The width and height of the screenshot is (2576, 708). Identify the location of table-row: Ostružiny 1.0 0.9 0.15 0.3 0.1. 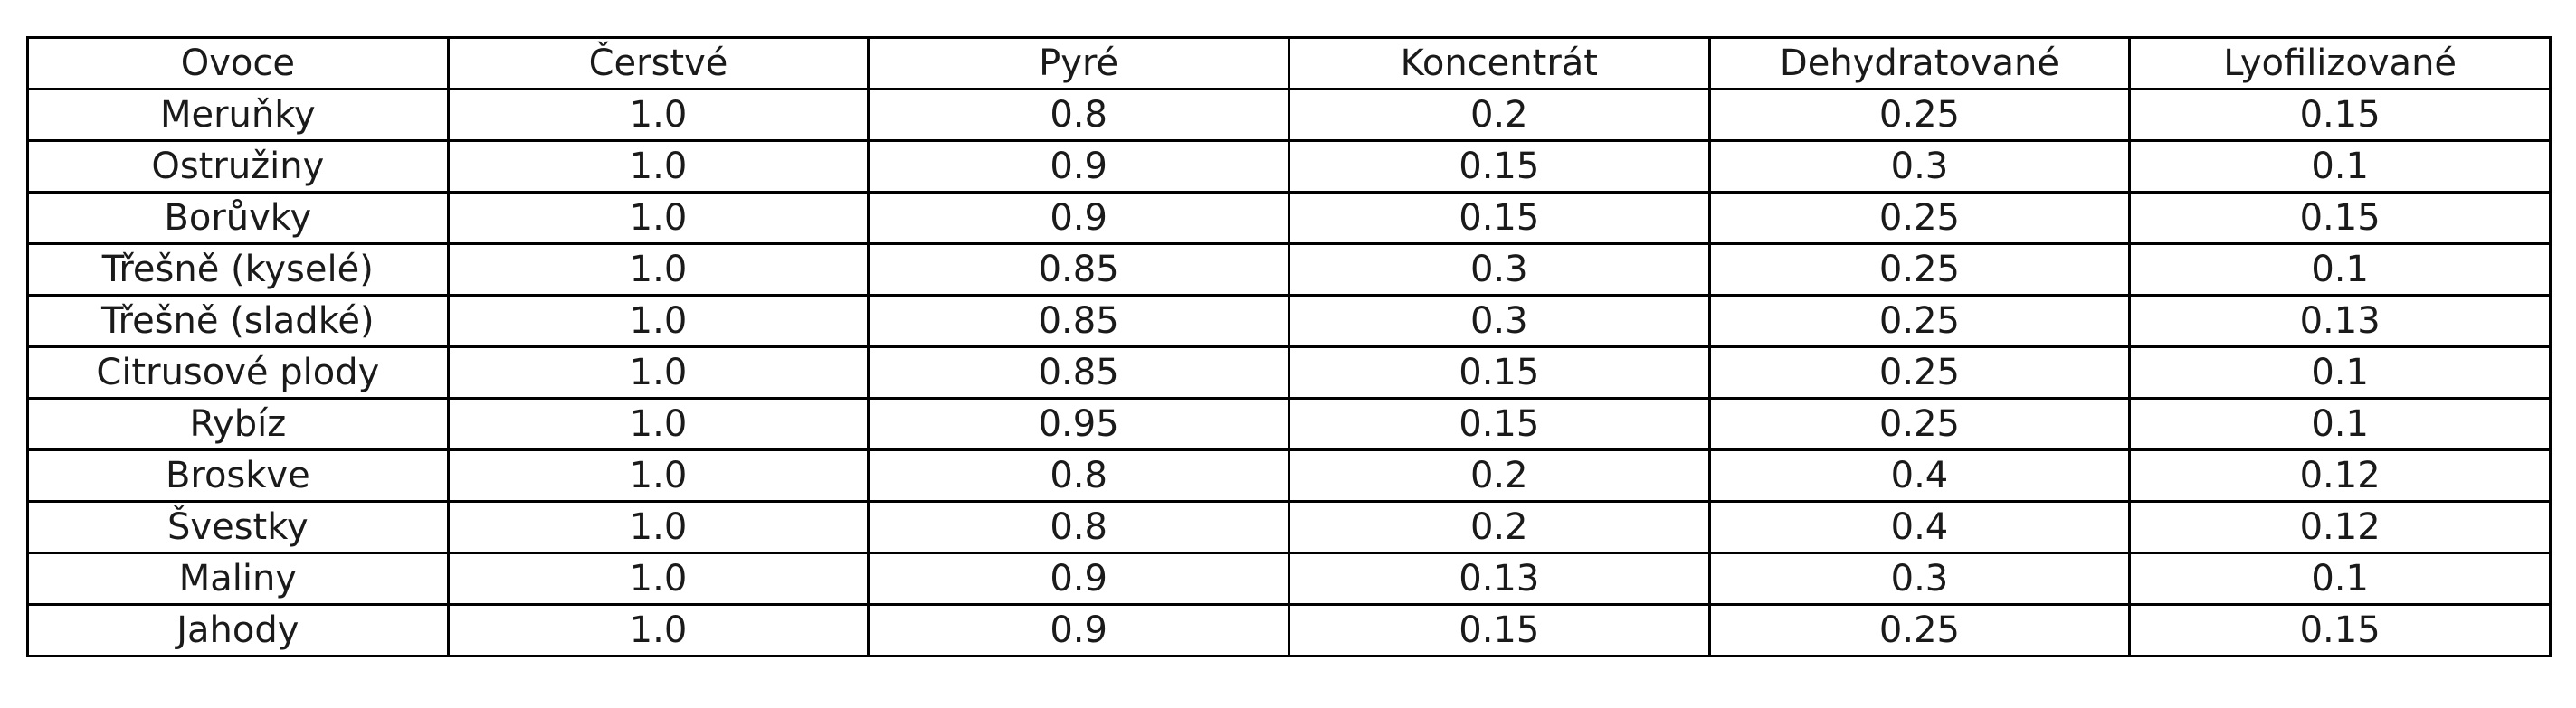
(1289, 166).